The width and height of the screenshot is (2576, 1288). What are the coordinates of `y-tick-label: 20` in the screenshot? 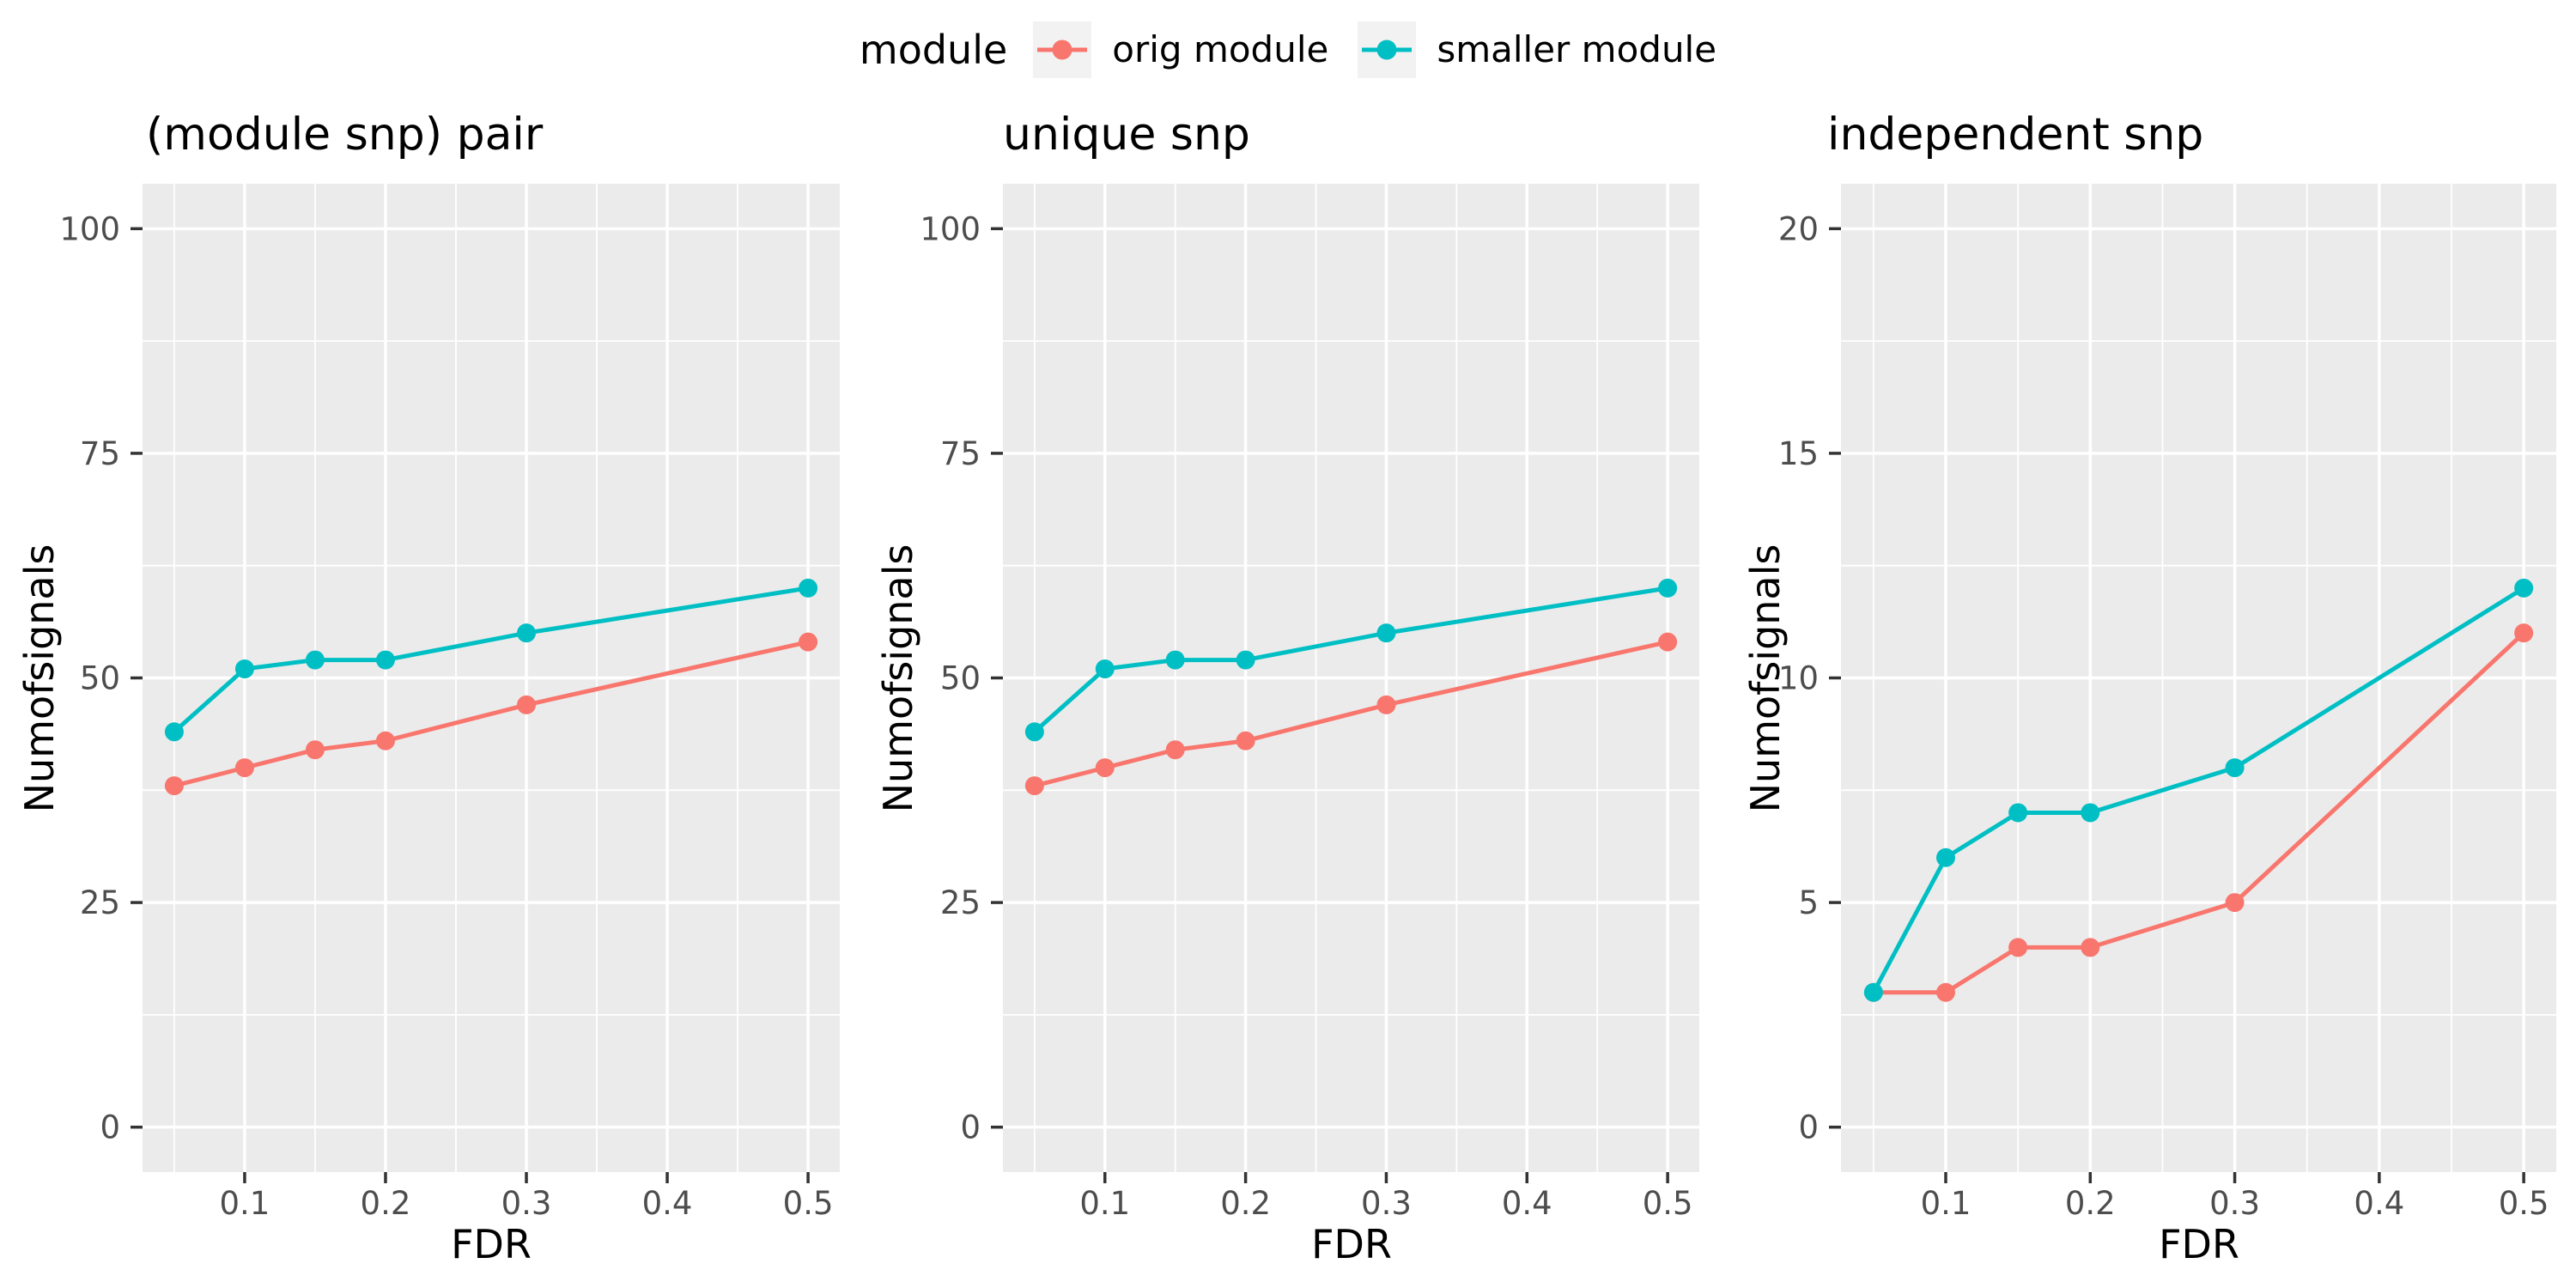 It's located at (1799, 229).